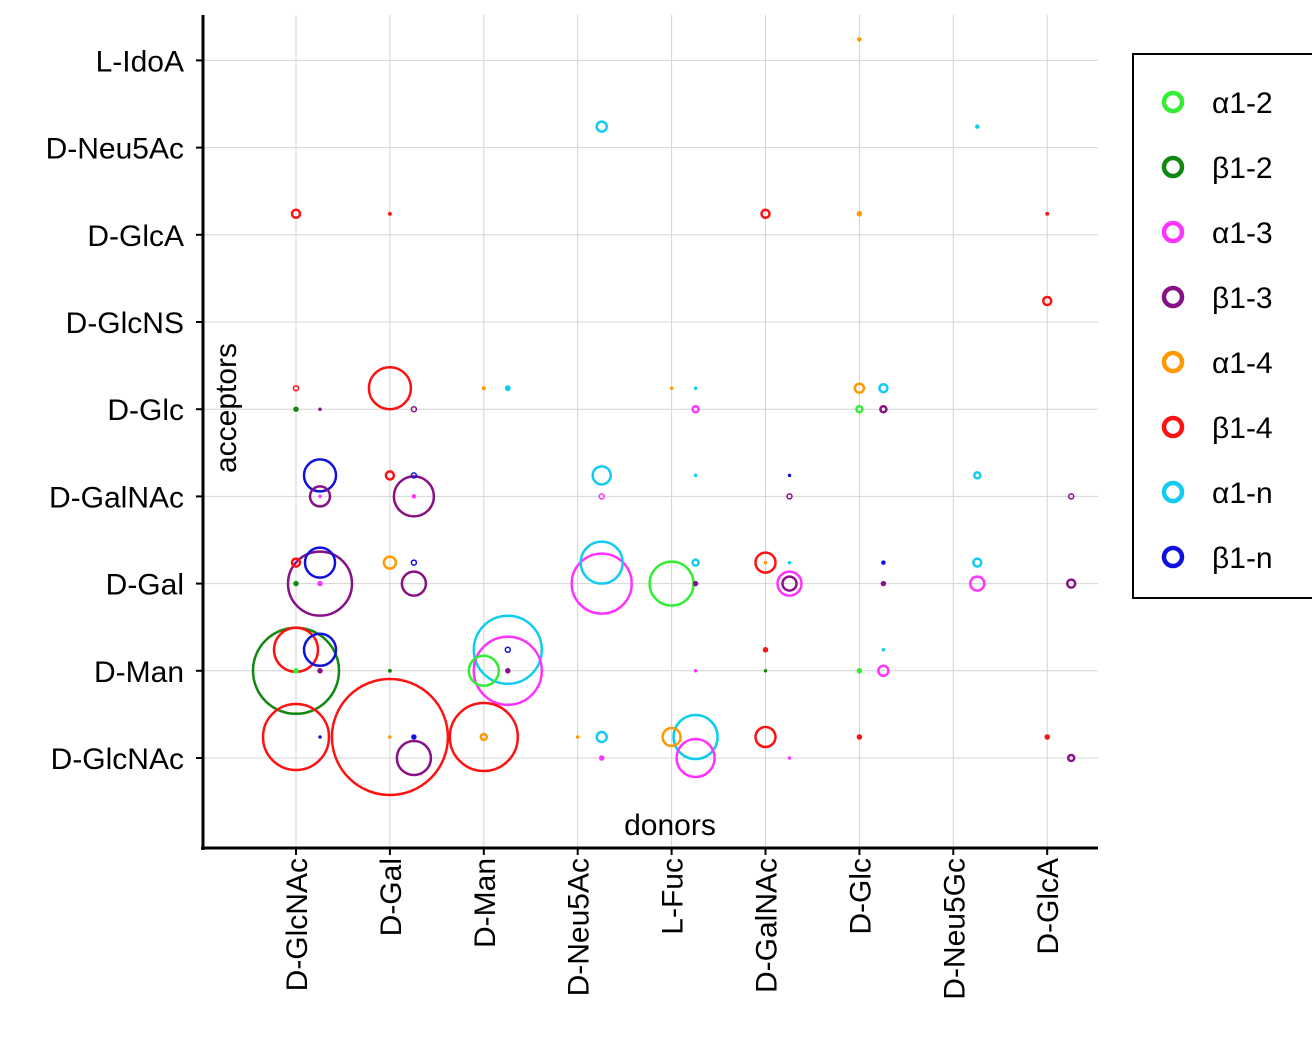  What do you see at coordinates (320, 650) in the screenshot?
I see `bubble-d-glcnac-d-man-1-n` at bounding box center [320, 650].